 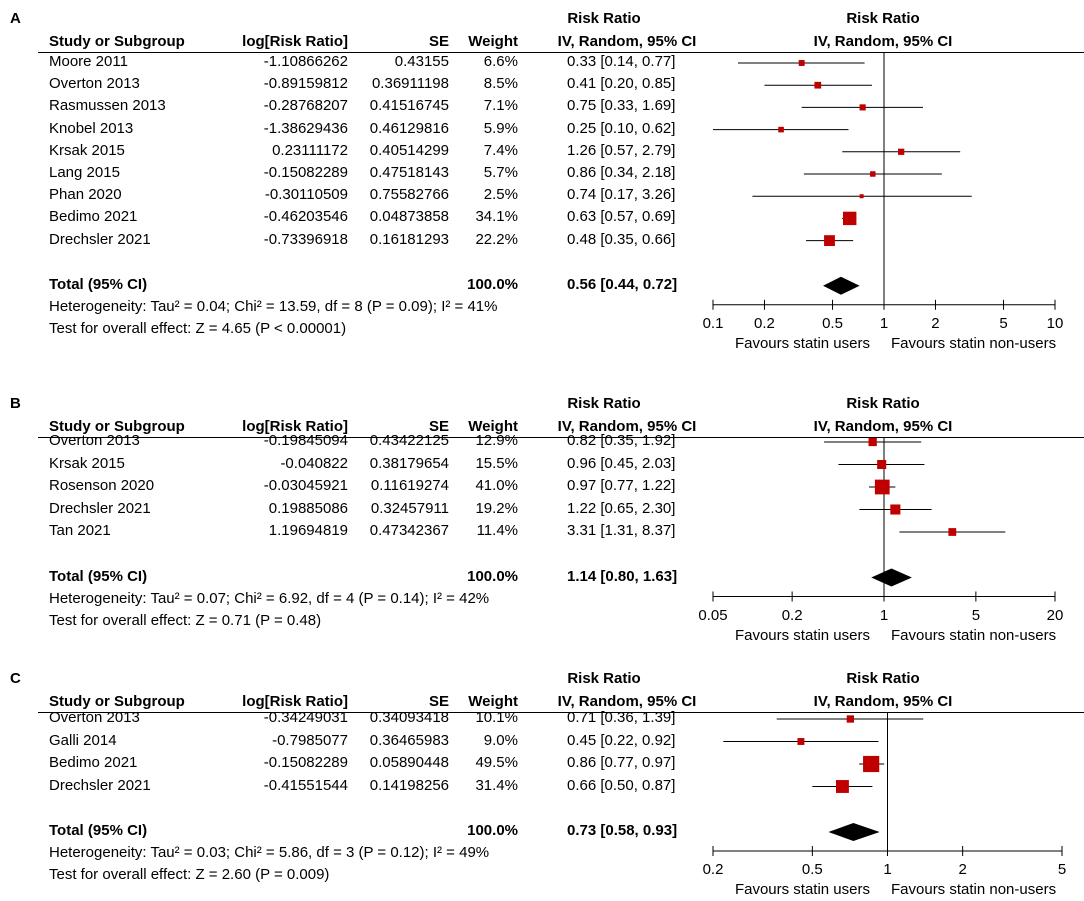 What do you see at coordinates (409, 762) in the screenshot?
I see `study-se: 0.05890448` at bounding box center [409, 762].